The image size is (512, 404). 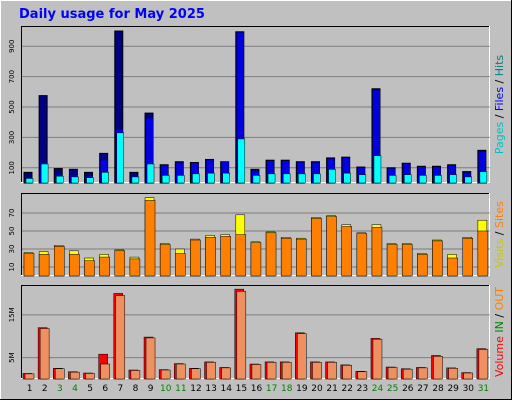 I want to click on legend-entry: Files, so click(x=499, y=99).